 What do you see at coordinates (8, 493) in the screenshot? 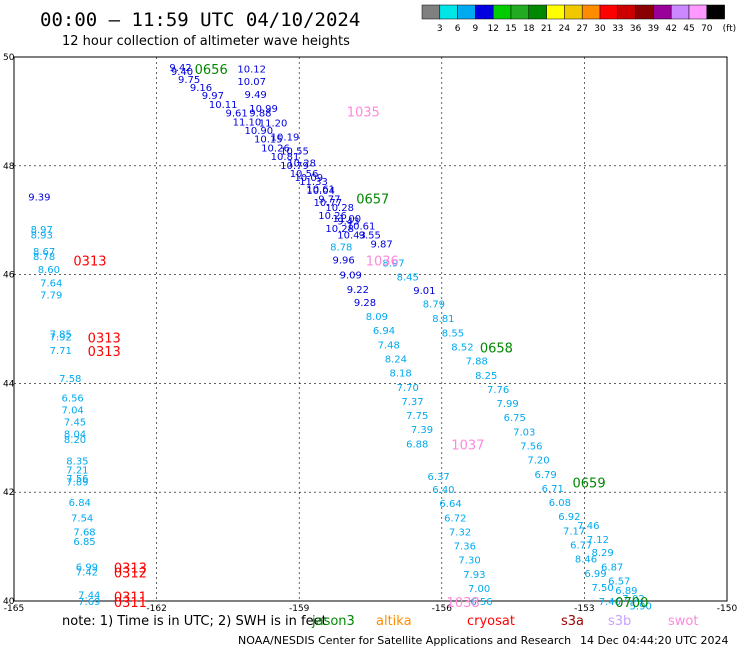
I see `y-tick-label: 42` at bounding box center [8, 493].